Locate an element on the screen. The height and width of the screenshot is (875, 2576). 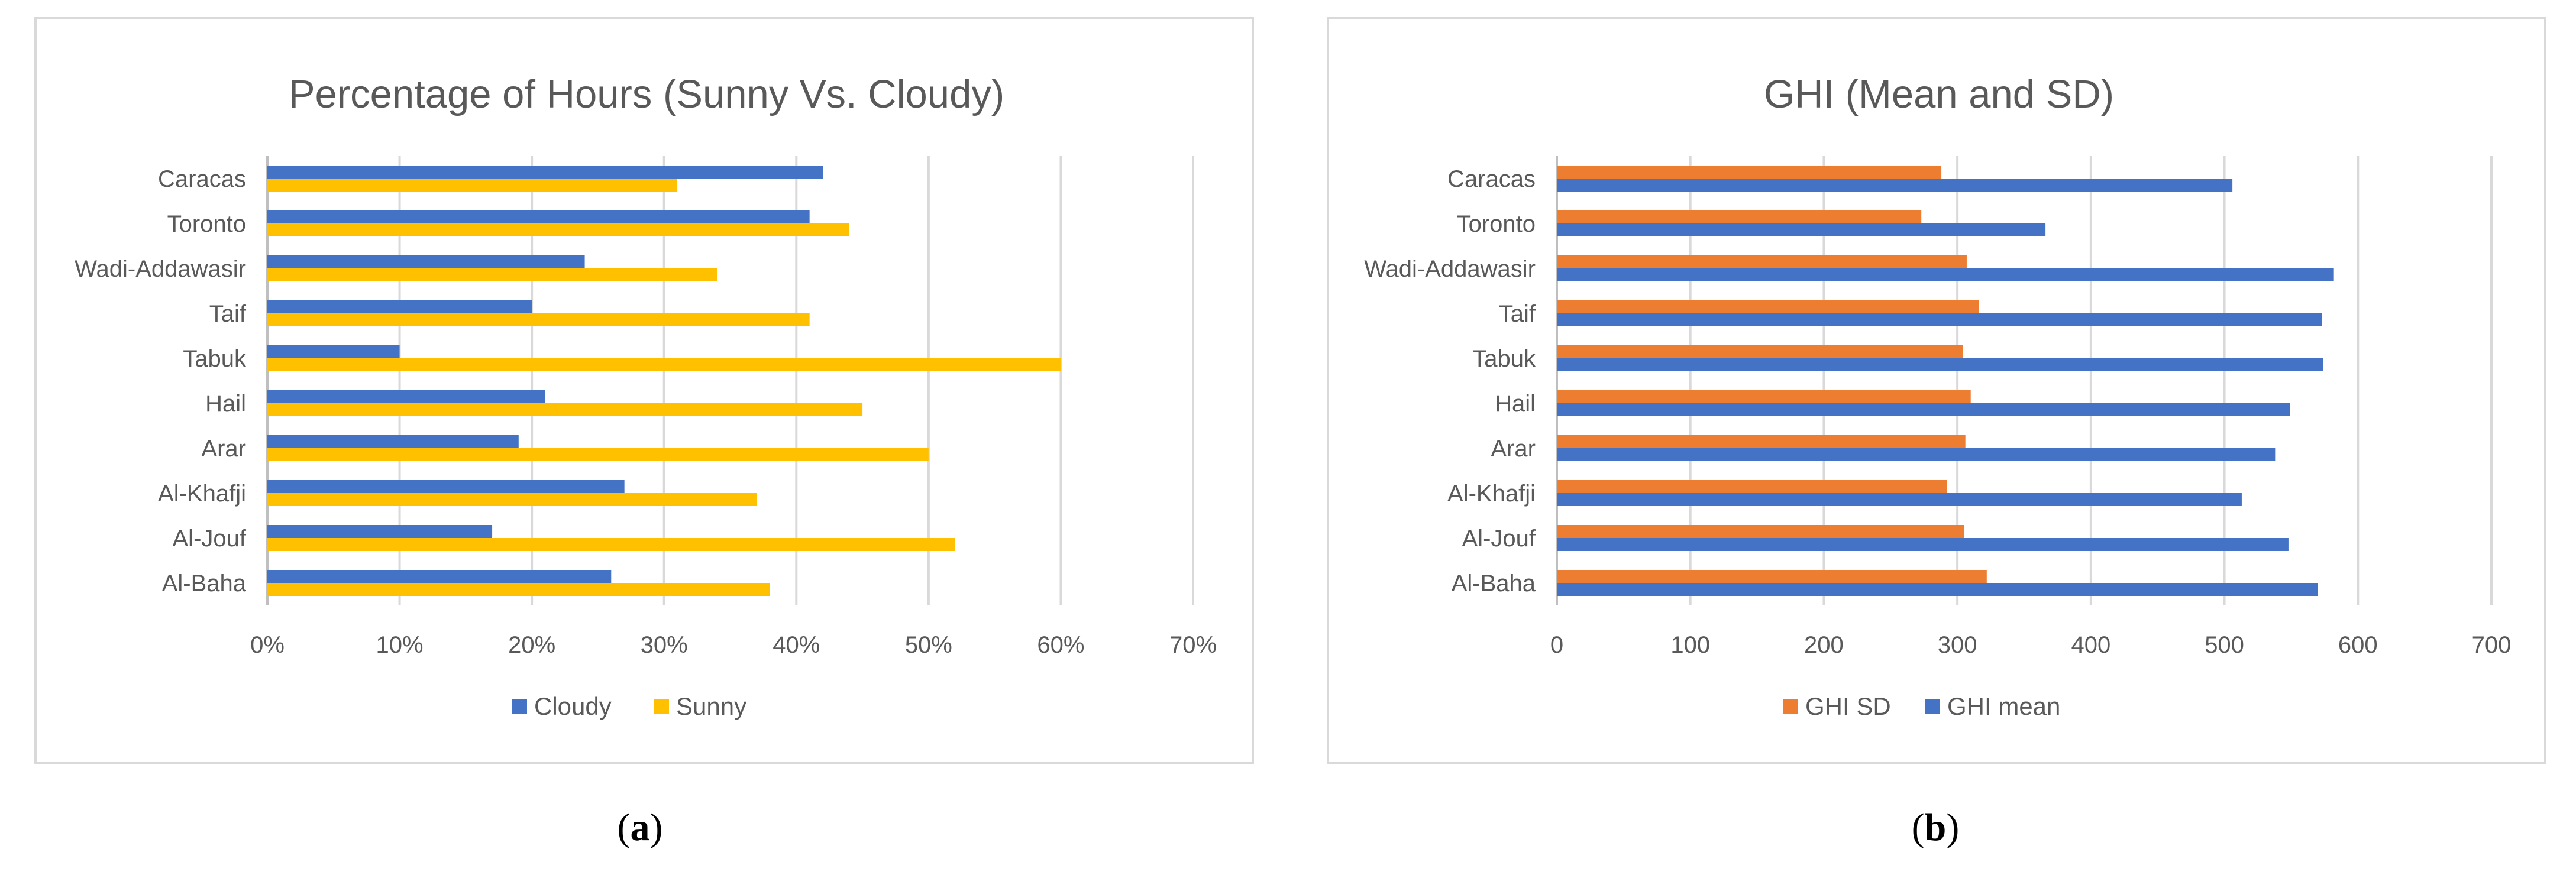
caption-a-letter: a is located at coordinates (640, 827).